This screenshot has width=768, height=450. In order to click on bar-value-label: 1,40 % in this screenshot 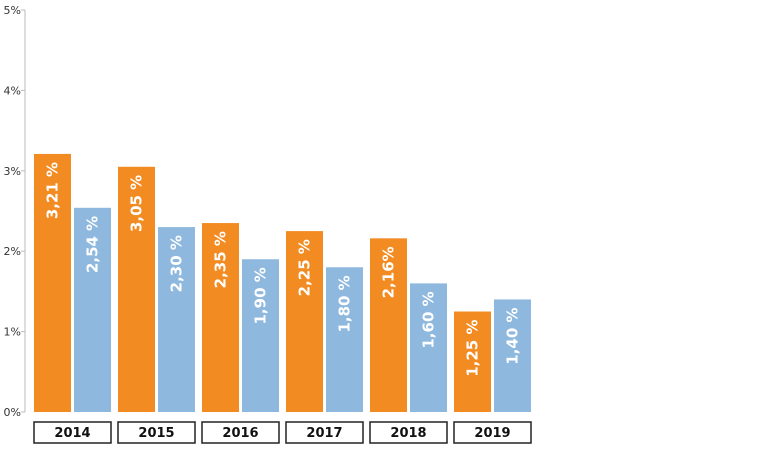, I will do `click(513, 335)`.